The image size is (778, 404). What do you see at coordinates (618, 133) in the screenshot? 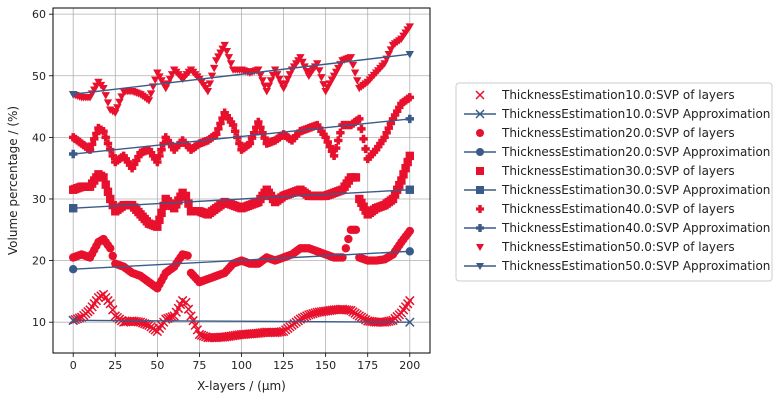
I see `legend-label: ThicknessEstimation20.0:SVP of layers` at bounding box center [618, 133].